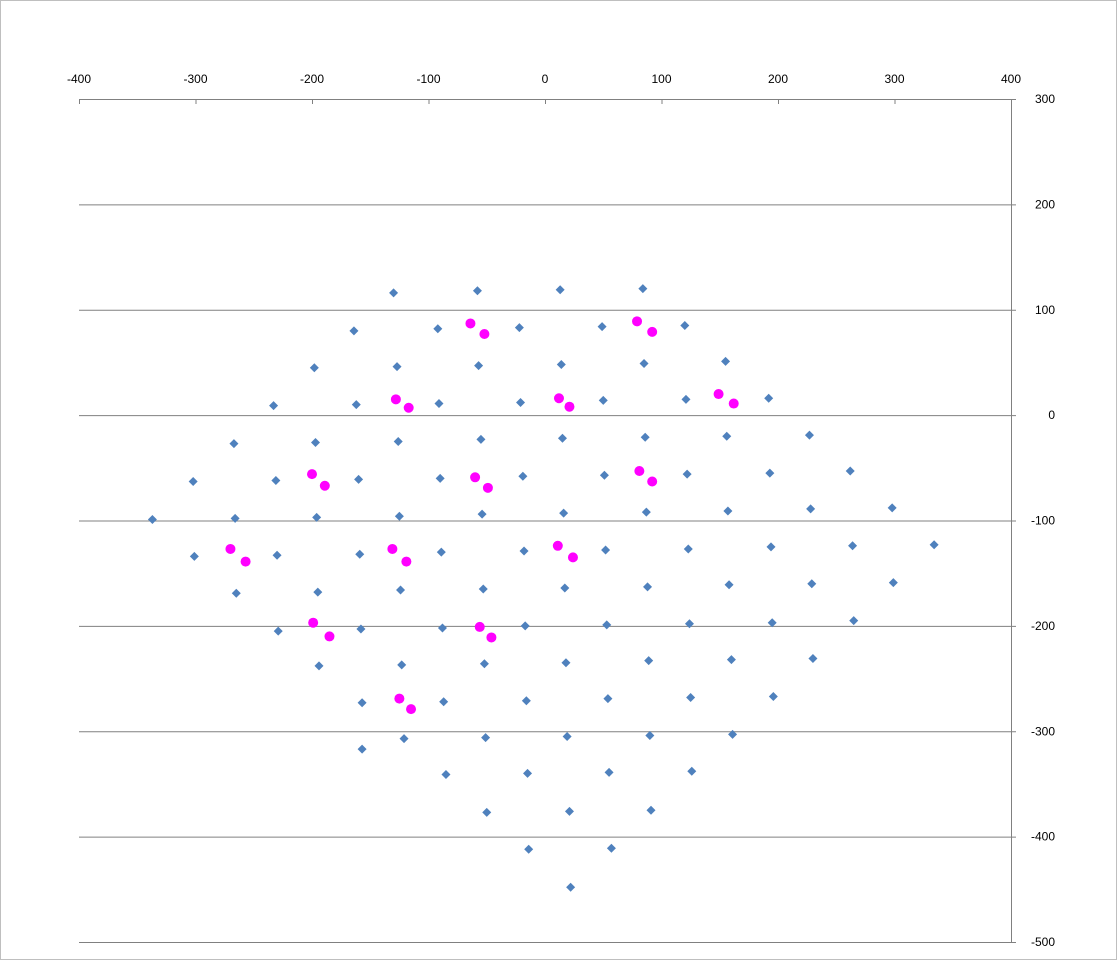  What do you see at coordinates (1011, 79) in the screenshot?
I see `x-tick-label: 400` at bounding box center [1011, 79].